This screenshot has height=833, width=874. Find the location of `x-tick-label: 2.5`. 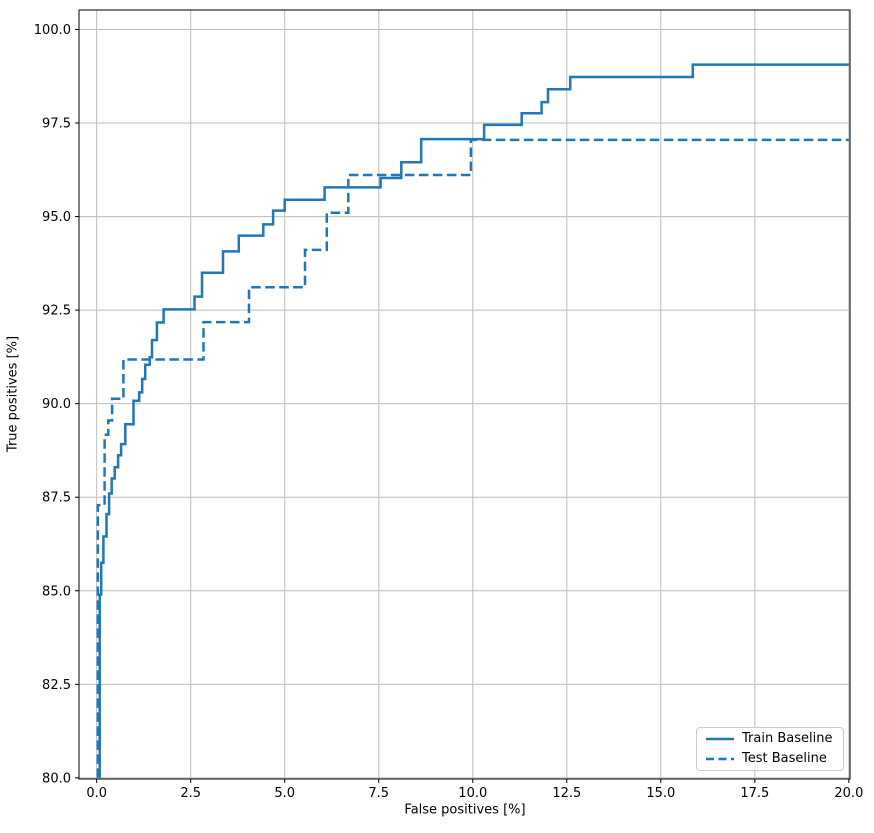

x-tick-label: 2.5 is located at coordinates (190, 793).